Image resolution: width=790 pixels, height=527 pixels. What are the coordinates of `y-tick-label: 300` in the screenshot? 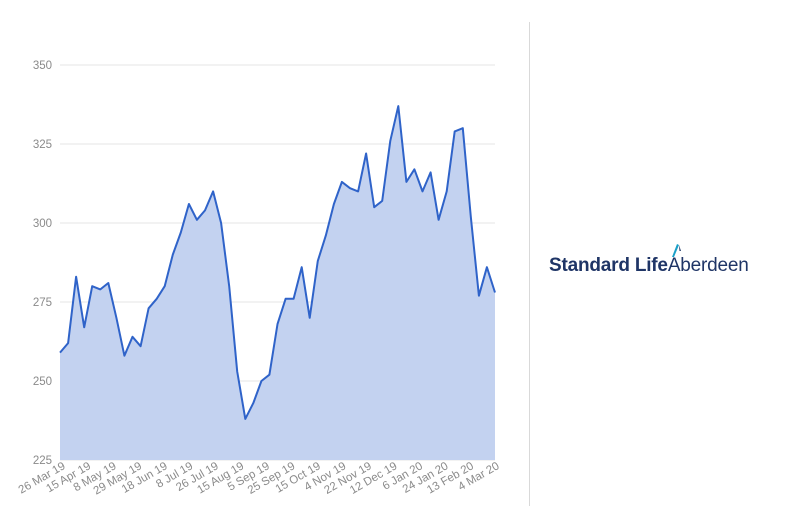 It's located at (42, 224).